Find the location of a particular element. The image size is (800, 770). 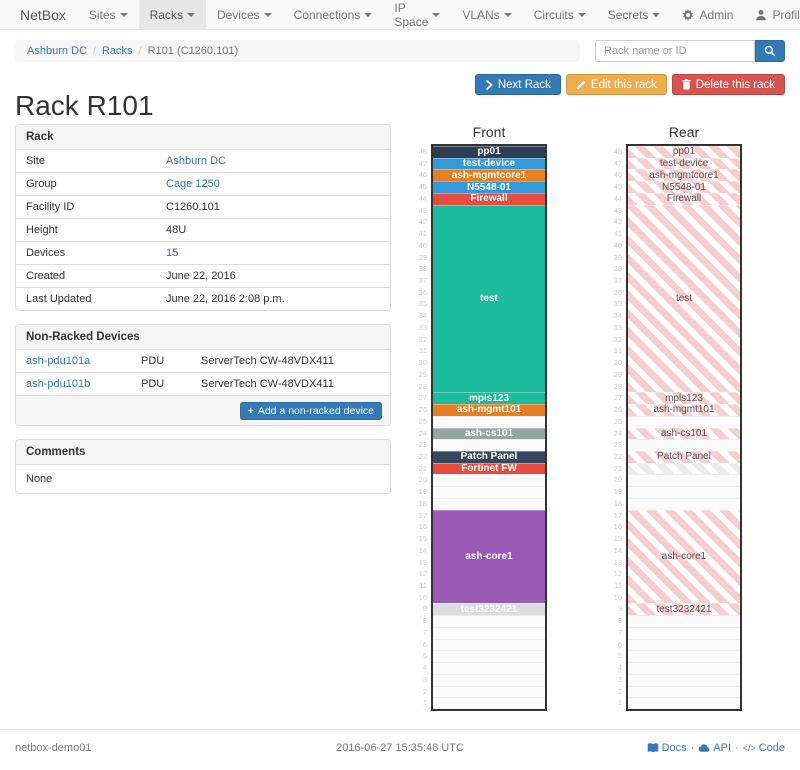

non-racked-device-role: PDU is located at coordinates (161, 383).